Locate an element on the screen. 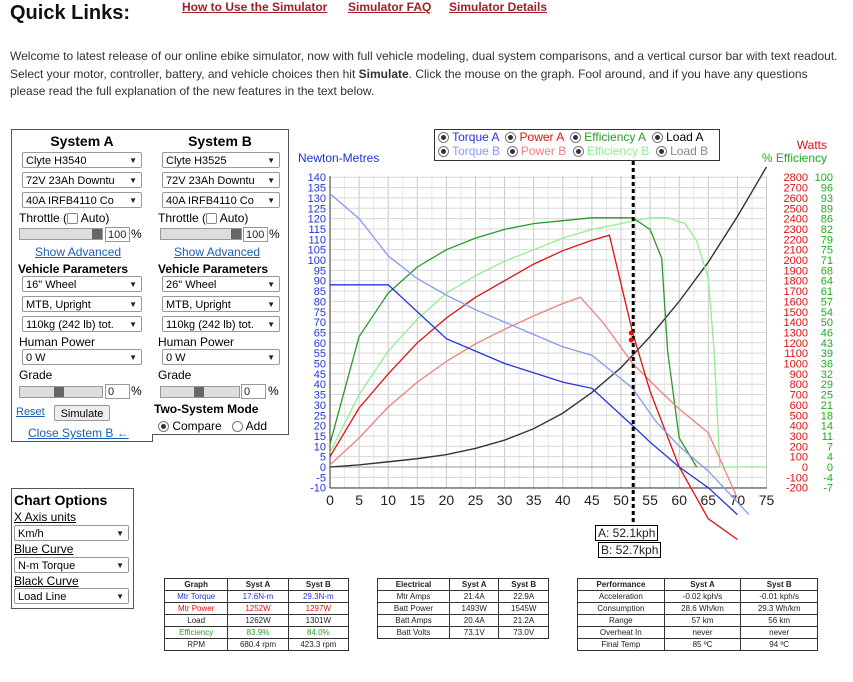  table-row: Batt Volts 73.1V 73.0V is located at coordinates (463, 632).